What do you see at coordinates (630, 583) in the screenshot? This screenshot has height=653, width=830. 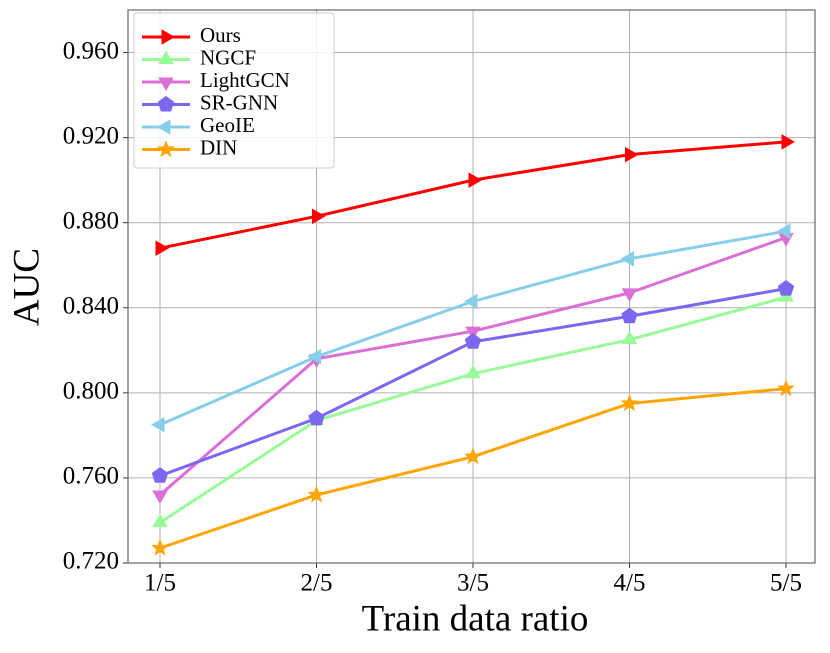 I see `x-tick-label: 4/5` at bounding box center [630, 583].